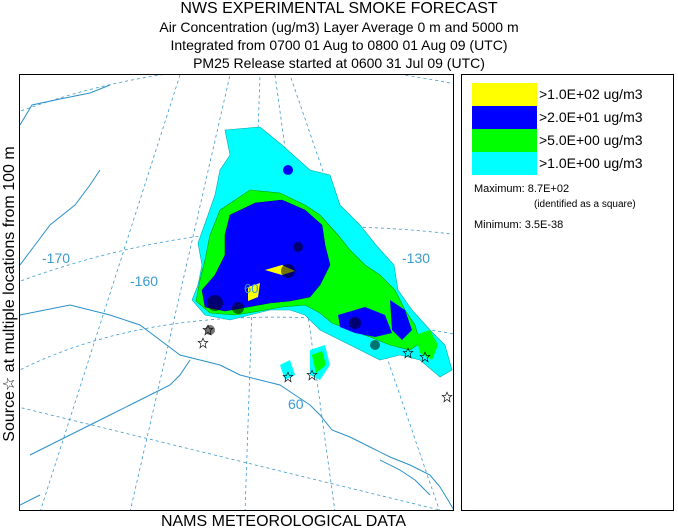 This screenshot has height=532, width=678. I want to click on legend-item: >5.0E+00 ug/m3, so click(572, 140).